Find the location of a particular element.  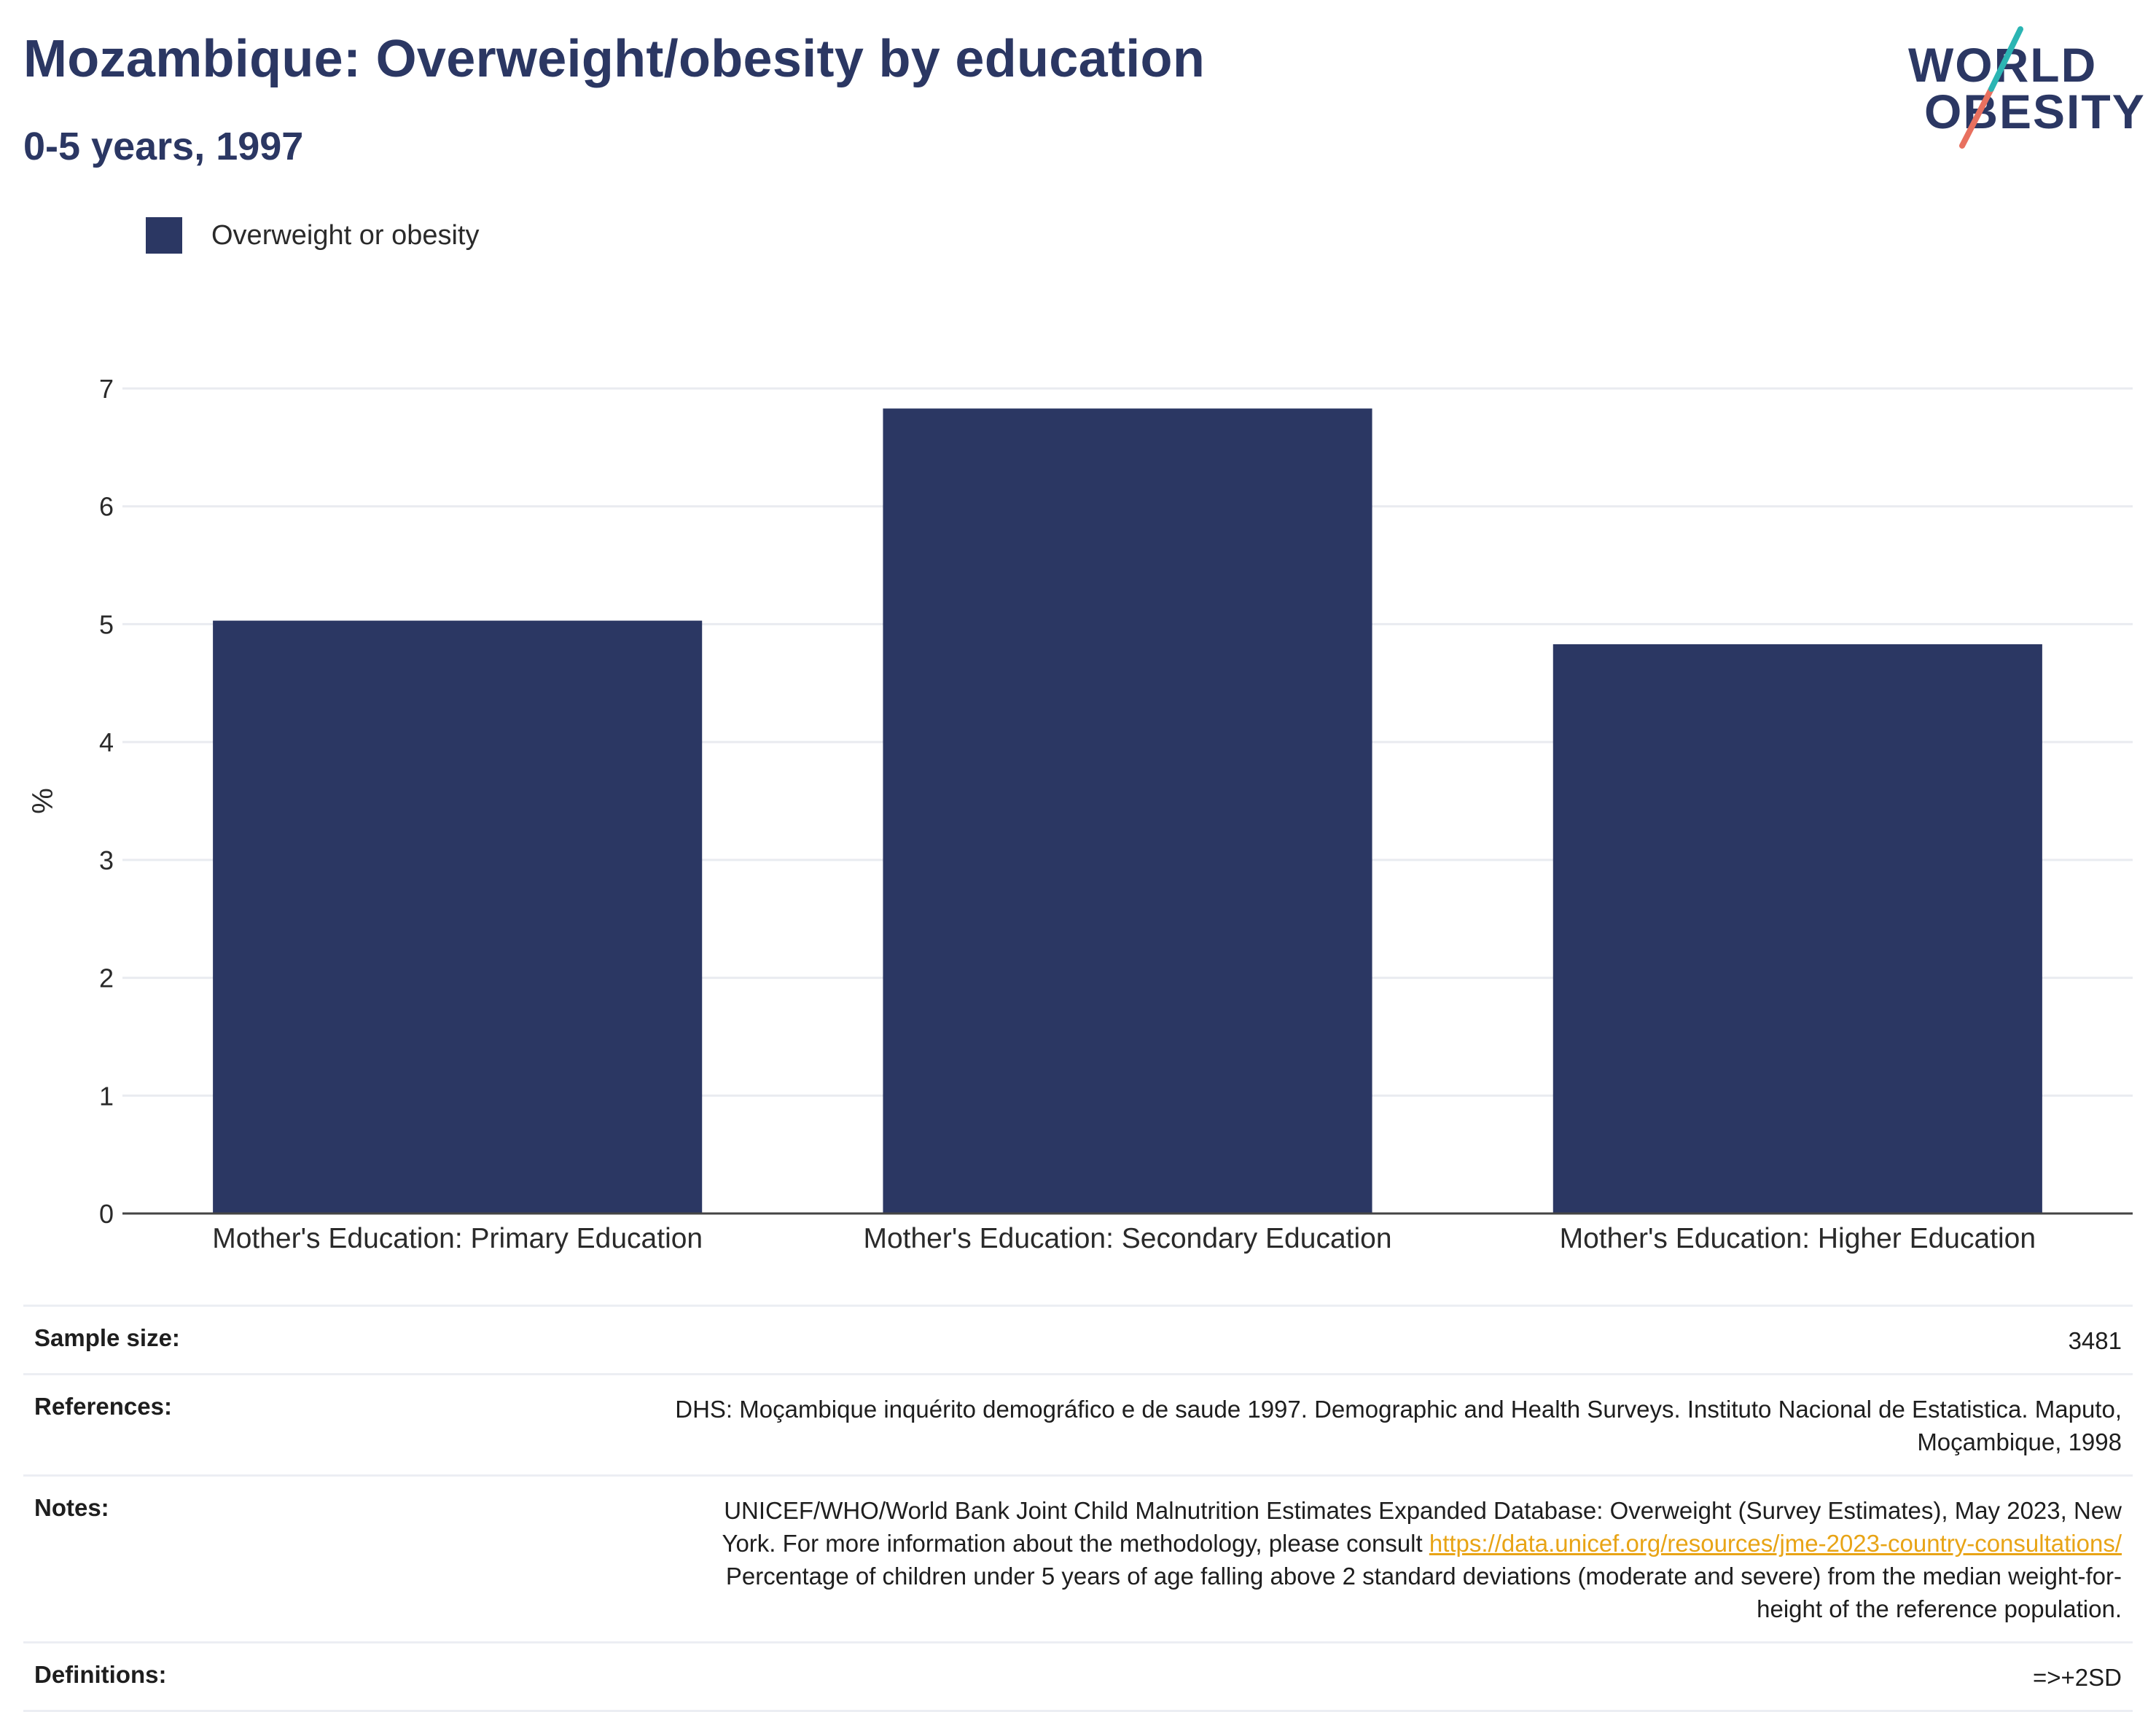

sample-size-label: Sample size: is located at coordinates (107, 1338).